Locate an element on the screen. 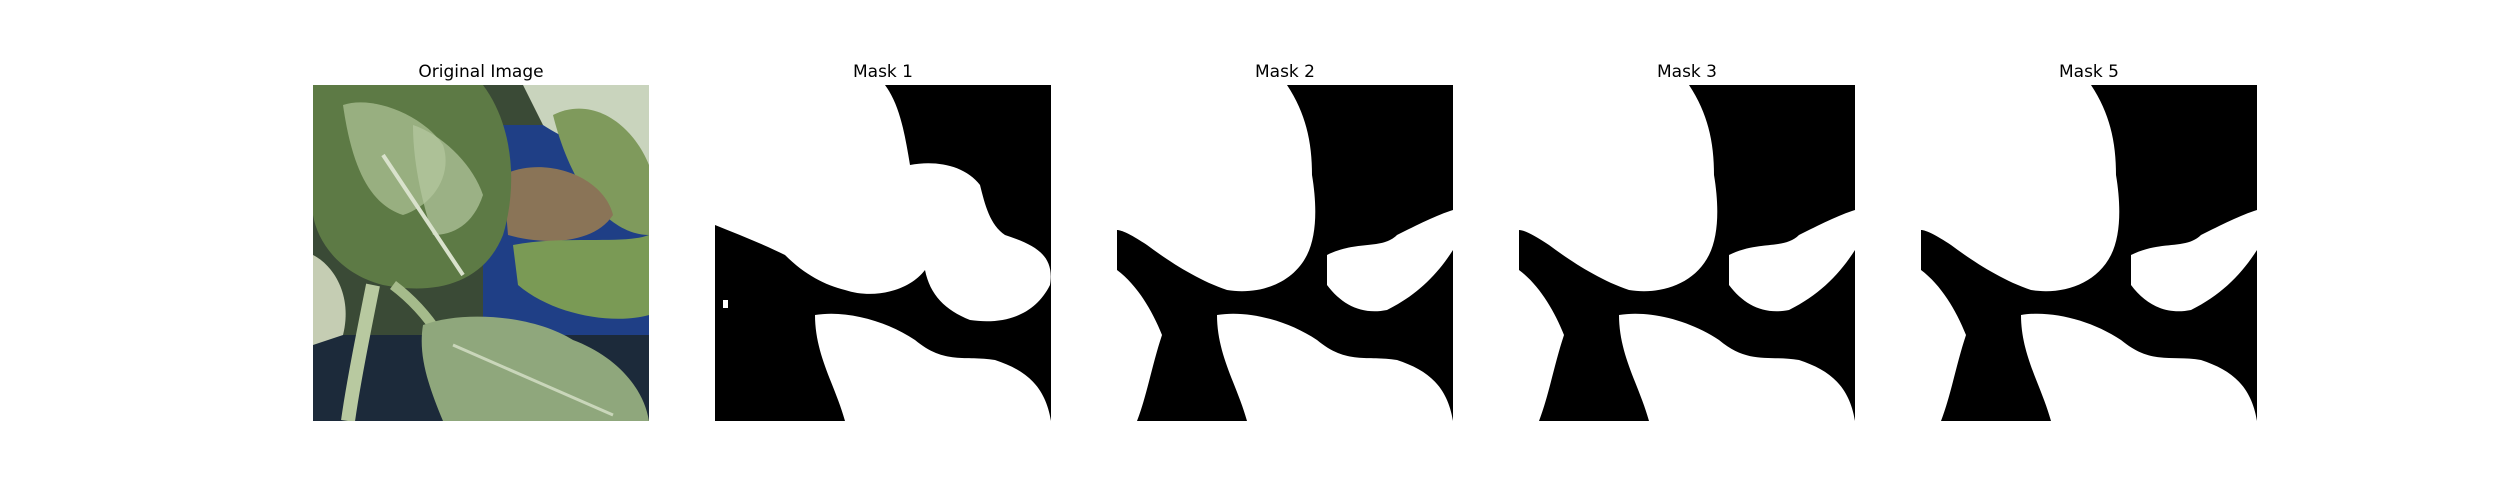 The image size is (2500, 500). panel-title: Mask 5 is located at coordinates (2088, 72).